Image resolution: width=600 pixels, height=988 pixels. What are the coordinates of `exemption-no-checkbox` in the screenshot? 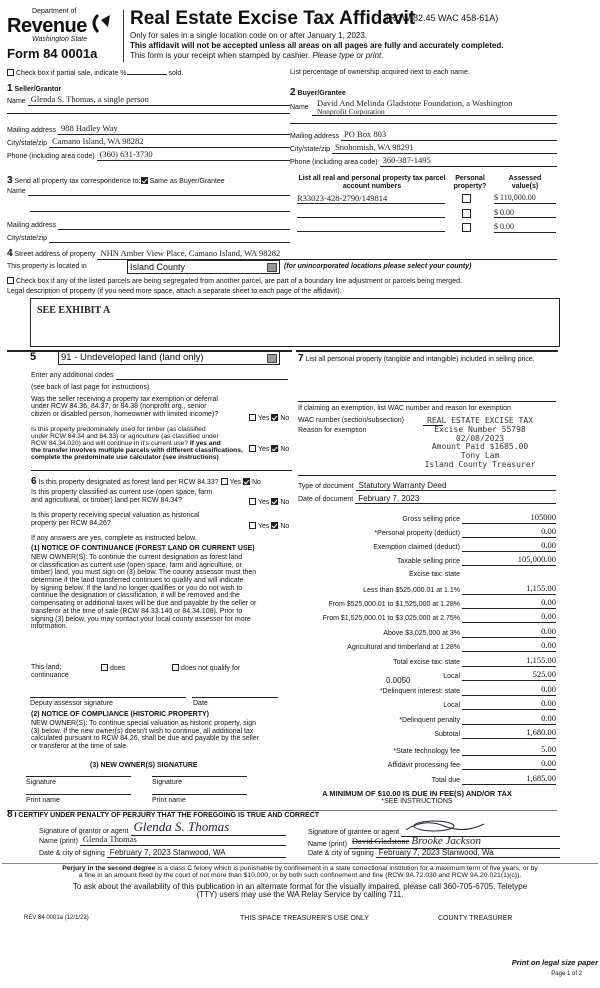 It's located at (275, 417).